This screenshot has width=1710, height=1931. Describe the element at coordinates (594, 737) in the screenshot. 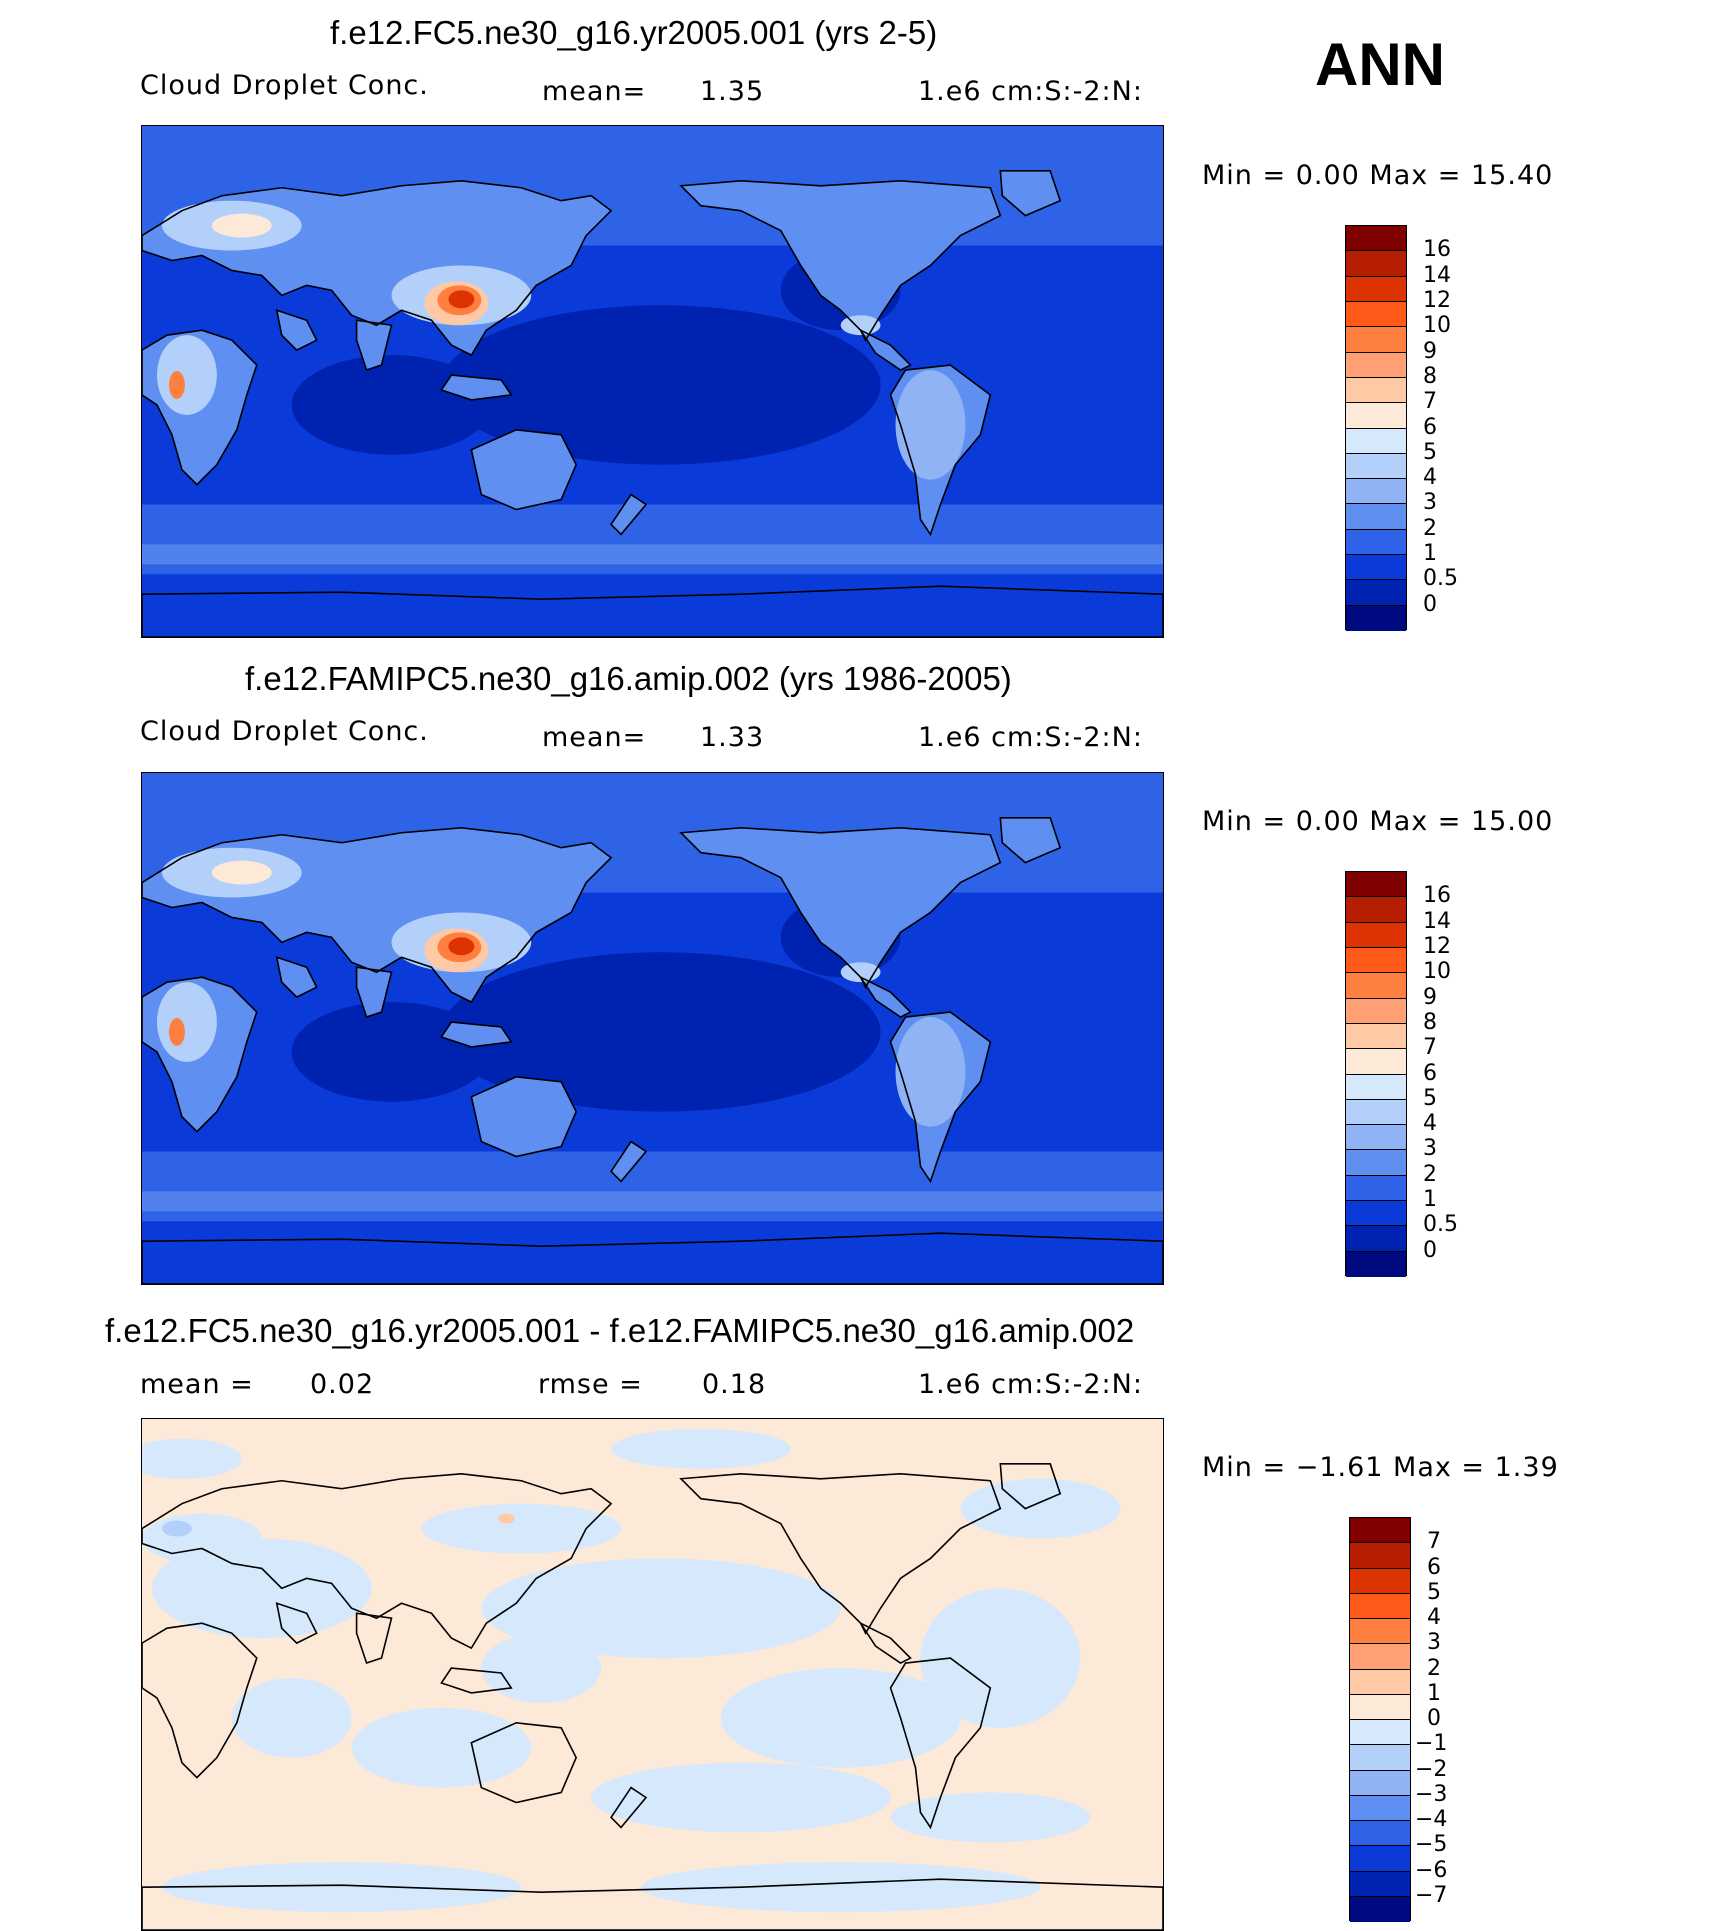

I see `panel2-mean-label: mean=` at that location.